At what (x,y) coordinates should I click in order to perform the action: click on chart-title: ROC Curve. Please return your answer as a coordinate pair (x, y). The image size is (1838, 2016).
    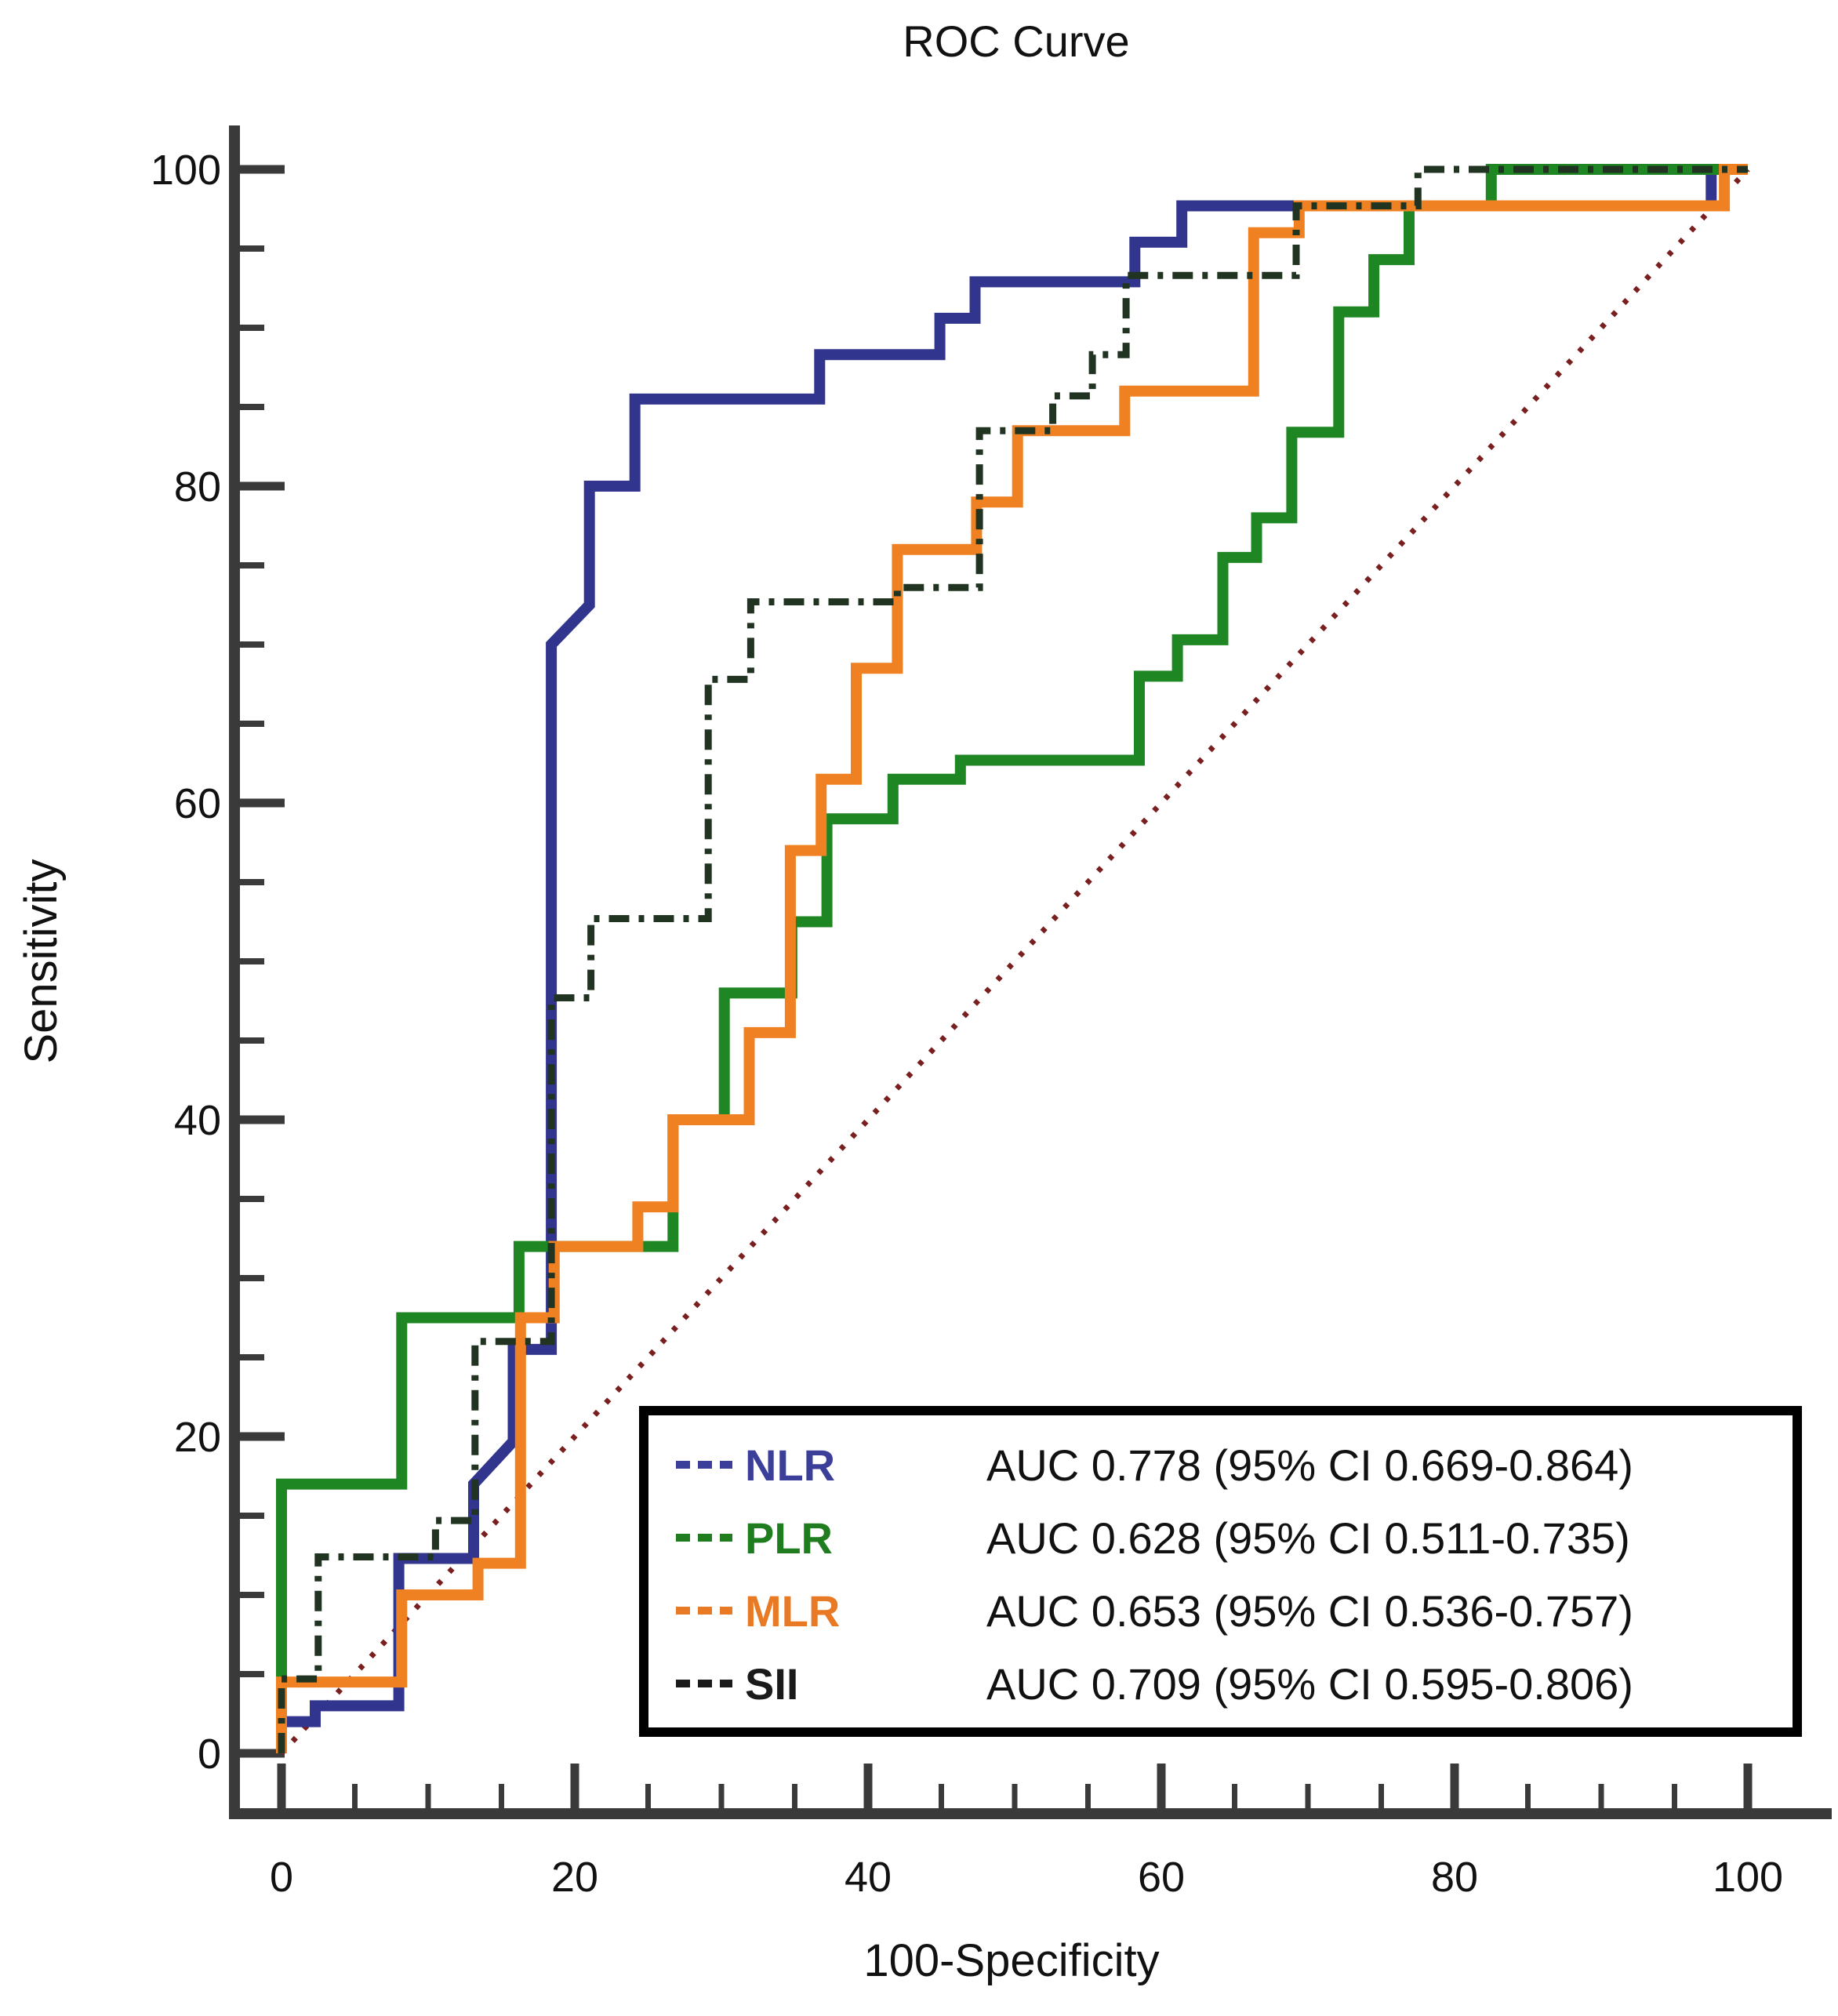
    Looking at the image, I should click on (1016, 41).